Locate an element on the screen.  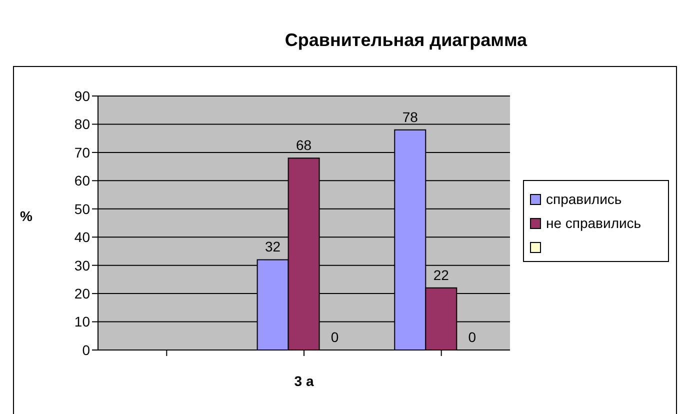
data-label: 78 is located at coordinates (410, 116).